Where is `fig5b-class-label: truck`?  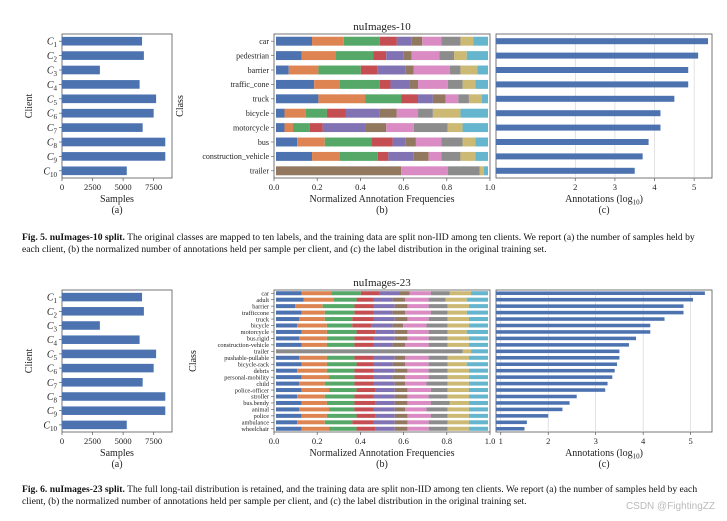
fig5b-class-label: truck is located at coordinates (261, 99).